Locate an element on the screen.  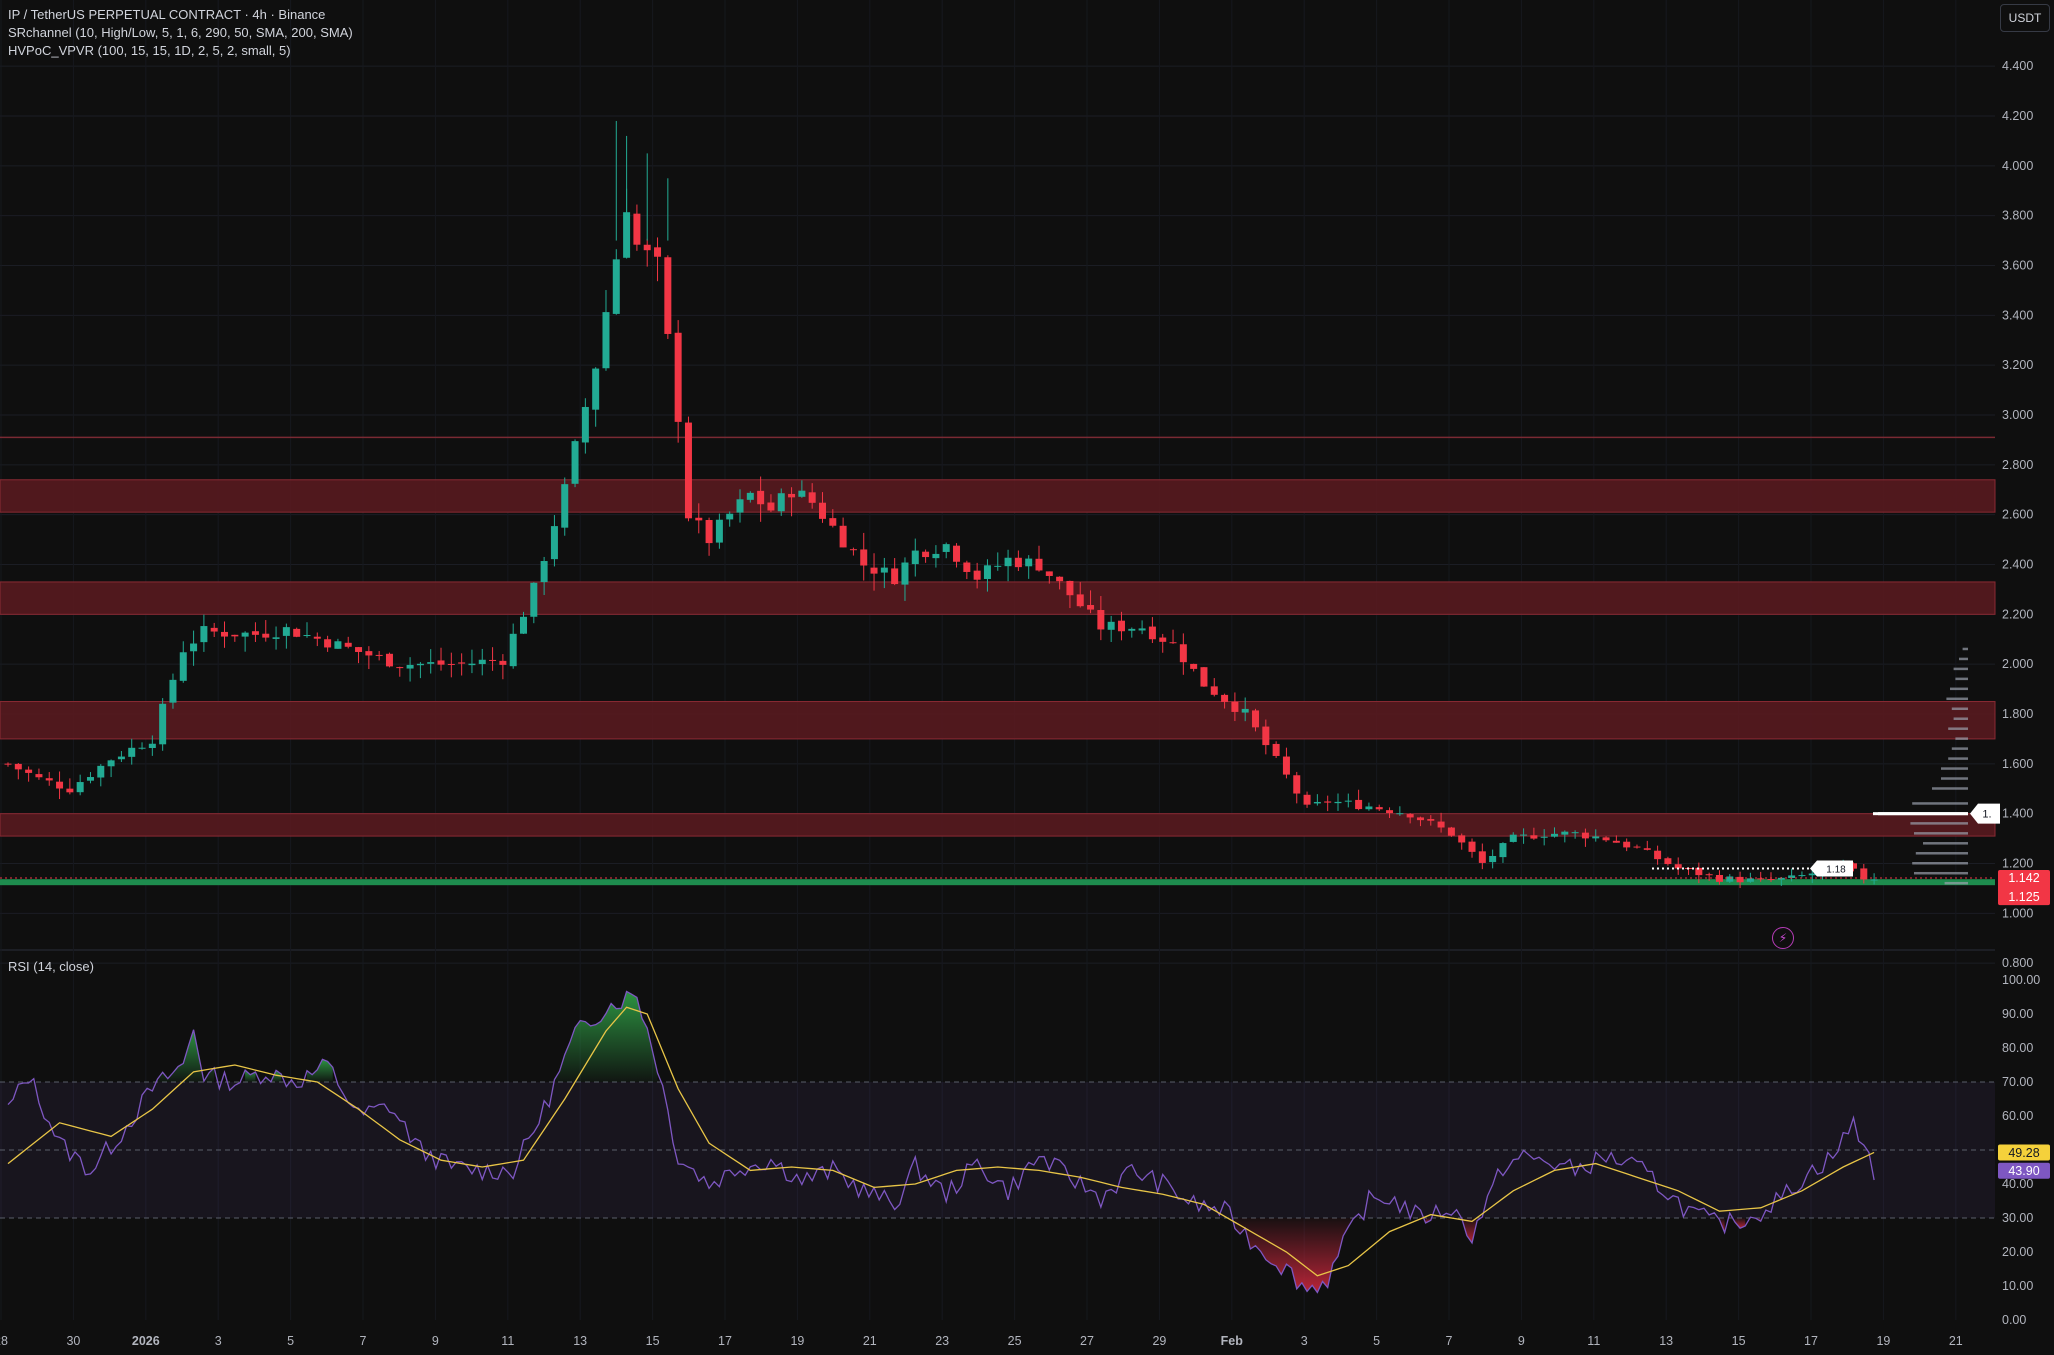
rsi-tick-label: 60.00 is located at coordinates (2017, 1116).